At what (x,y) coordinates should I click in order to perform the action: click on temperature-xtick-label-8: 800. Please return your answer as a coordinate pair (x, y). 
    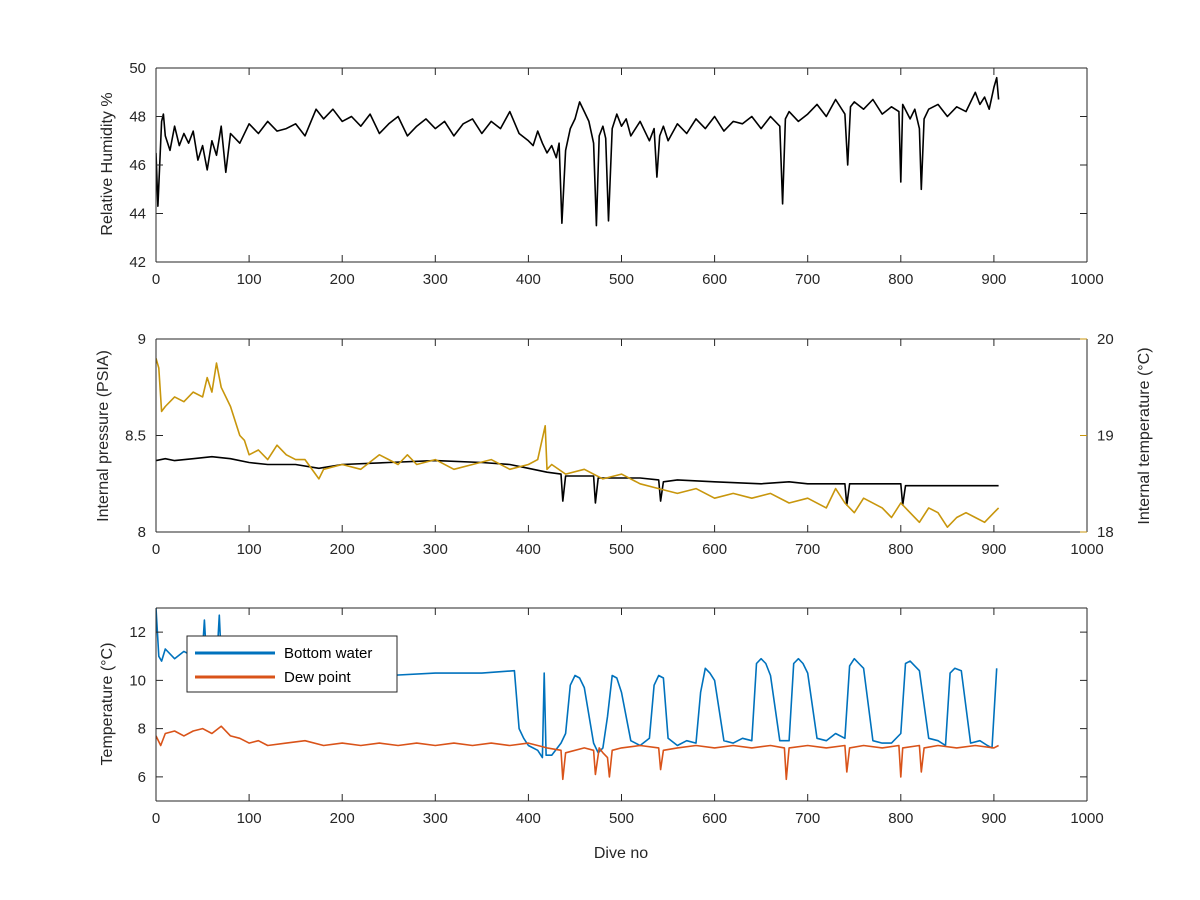
    Looking at the image, I should click on (900, 818).